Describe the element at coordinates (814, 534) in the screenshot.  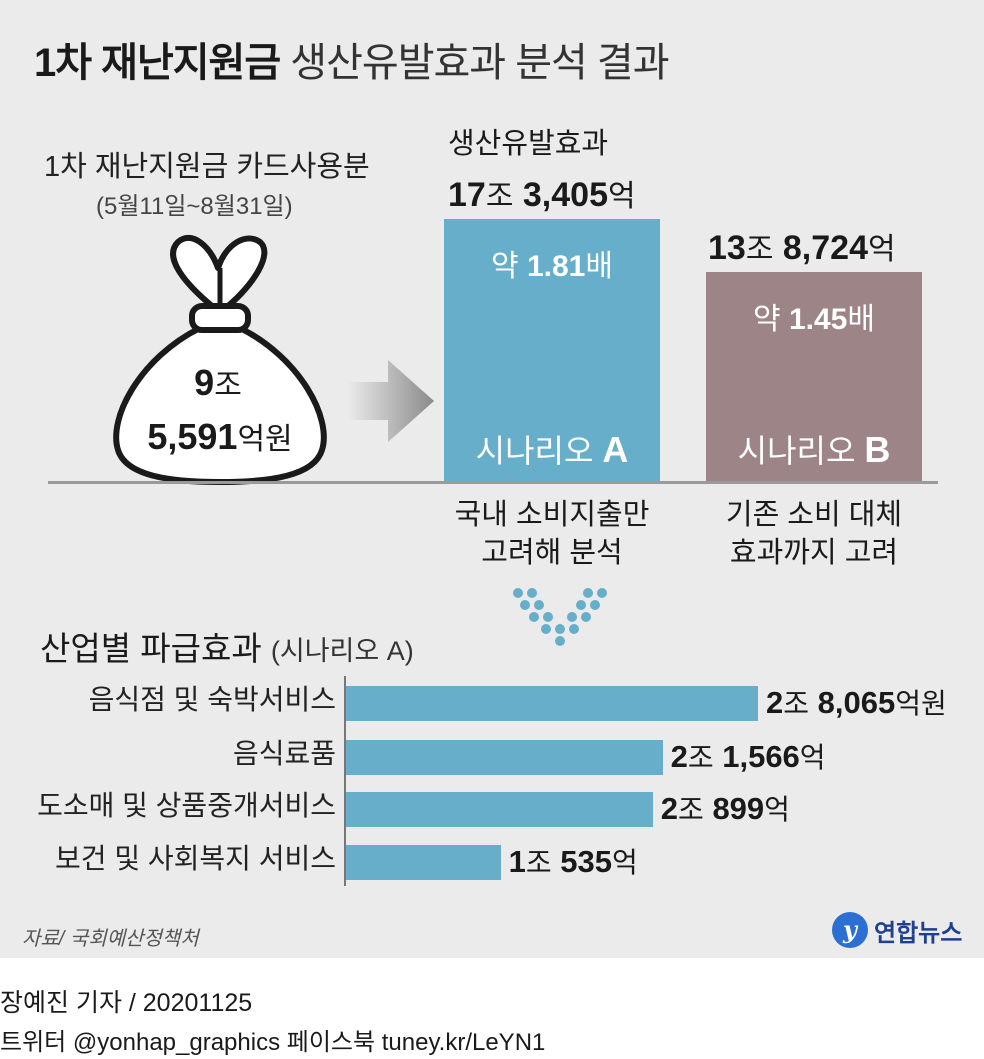
I see `scenario-description: 기존 소비 대체 효과까지 고려` at that location.